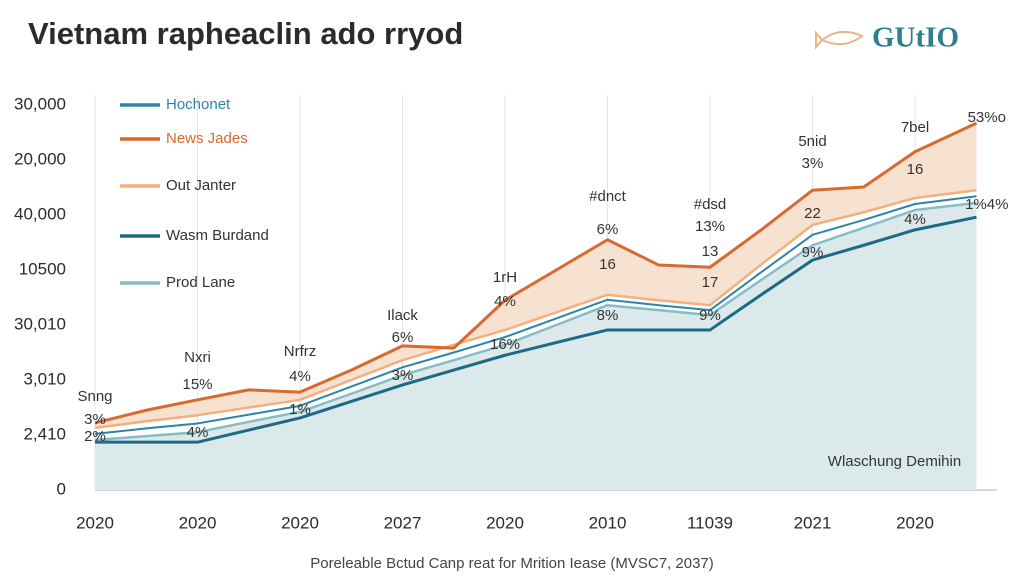 This screenshot has width=1024, height=576. Describe the element at coordinates (94, 396) in the screenshot. I see `annotation: Snng` at that location.